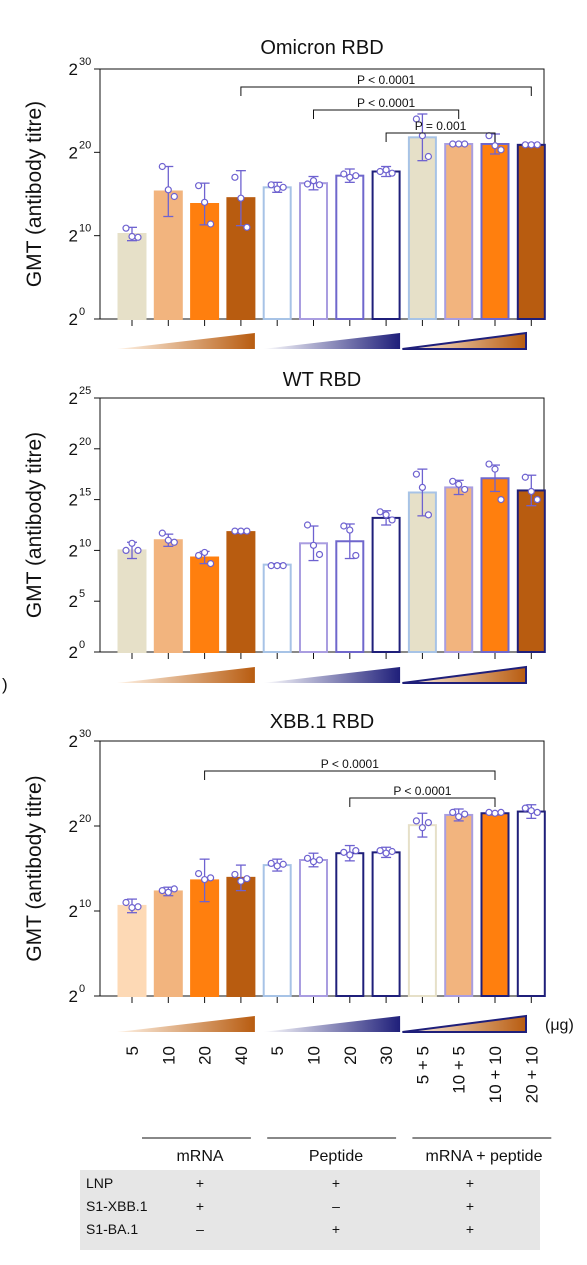 The width and height of the screenshot is (587, 1265). What do you see at coordinates (85, 904) in the screenshot?
I see `y-tick-exponent: 10` at bounding box center [85, 904].